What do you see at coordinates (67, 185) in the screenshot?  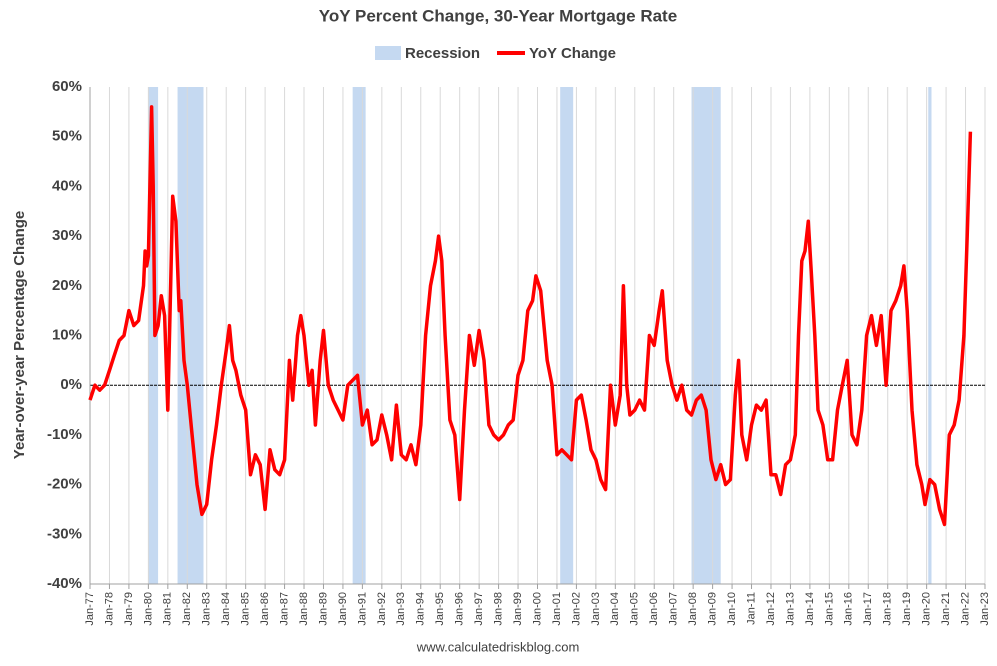 I see `y-tick-label: 40%` at bounding box center [67, 185].